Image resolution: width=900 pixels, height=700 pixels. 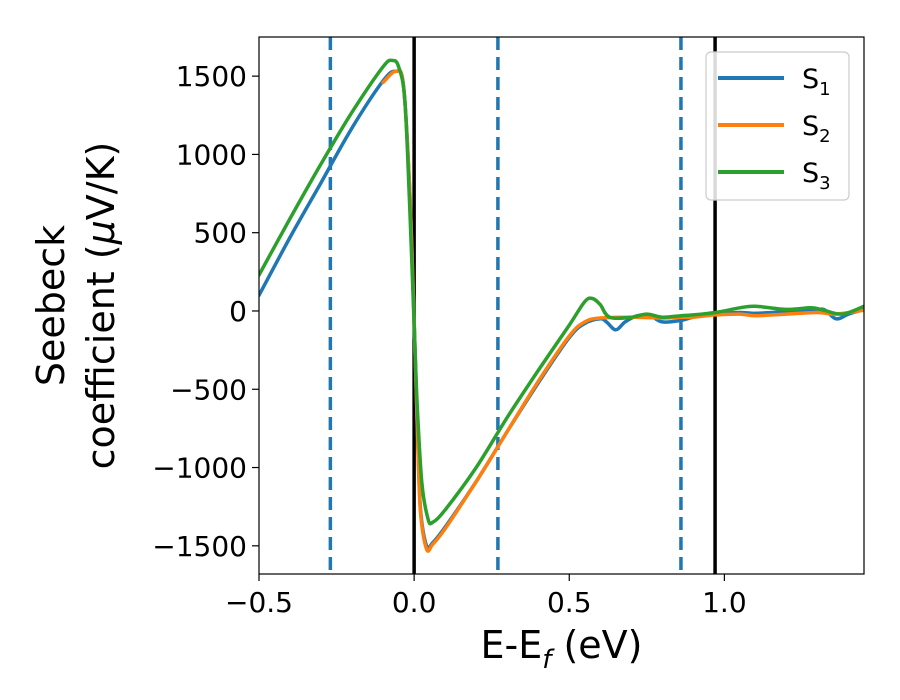 What do you see at coordinates (220, 233) in the screenshot?
I see `y-tick-label: 500` at bounding box center [220, 233].